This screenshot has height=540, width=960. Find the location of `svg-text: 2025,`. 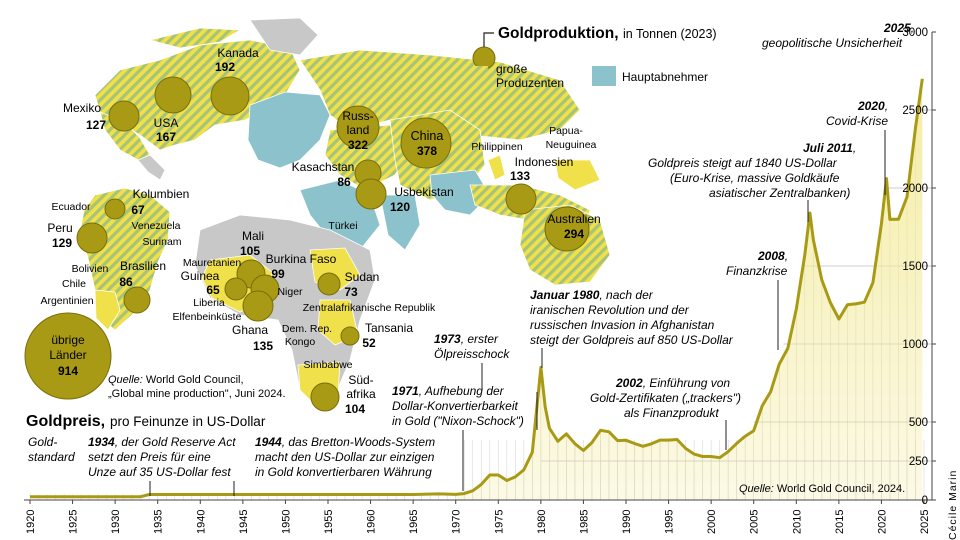

svg-text: 2025, is located at coordinates (898, 28).